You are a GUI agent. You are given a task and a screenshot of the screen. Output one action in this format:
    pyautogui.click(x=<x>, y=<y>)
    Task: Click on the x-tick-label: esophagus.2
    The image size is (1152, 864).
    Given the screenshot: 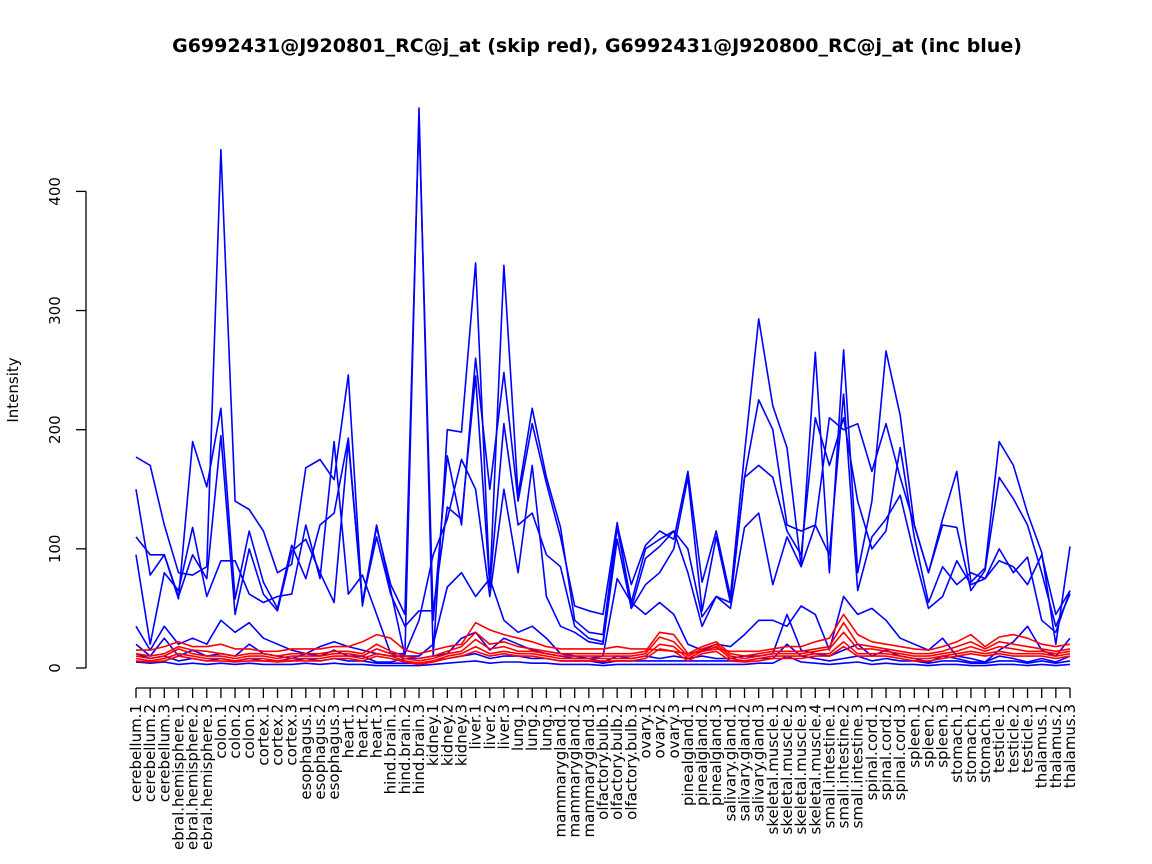 What is the action you would take?
    pyautogui.click(x=320, y=752)
    